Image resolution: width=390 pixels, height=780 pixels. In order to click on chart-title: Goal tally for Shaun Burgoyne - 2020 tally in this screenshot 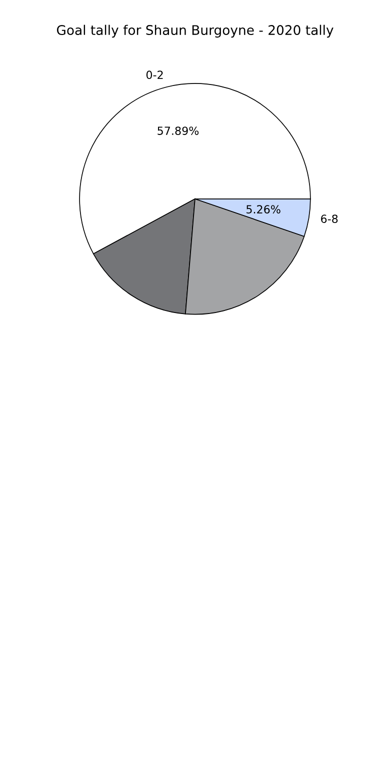, I will do `click(195, 31)`.